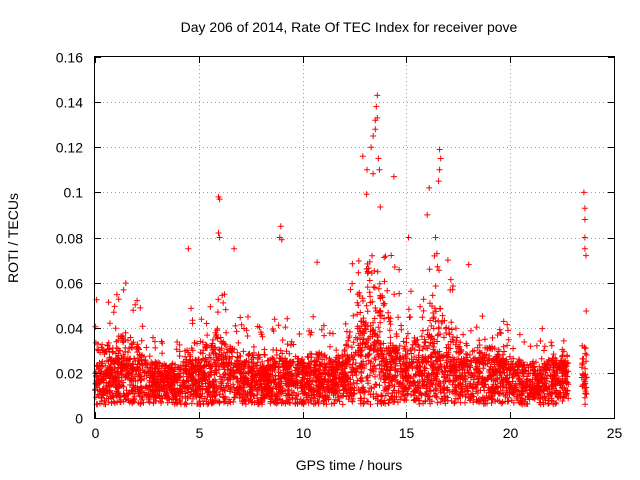 Image resolution: width=640 pixels, height=480 pixels. I want to click on y-tick-label: 0.16, so click(69, 58).